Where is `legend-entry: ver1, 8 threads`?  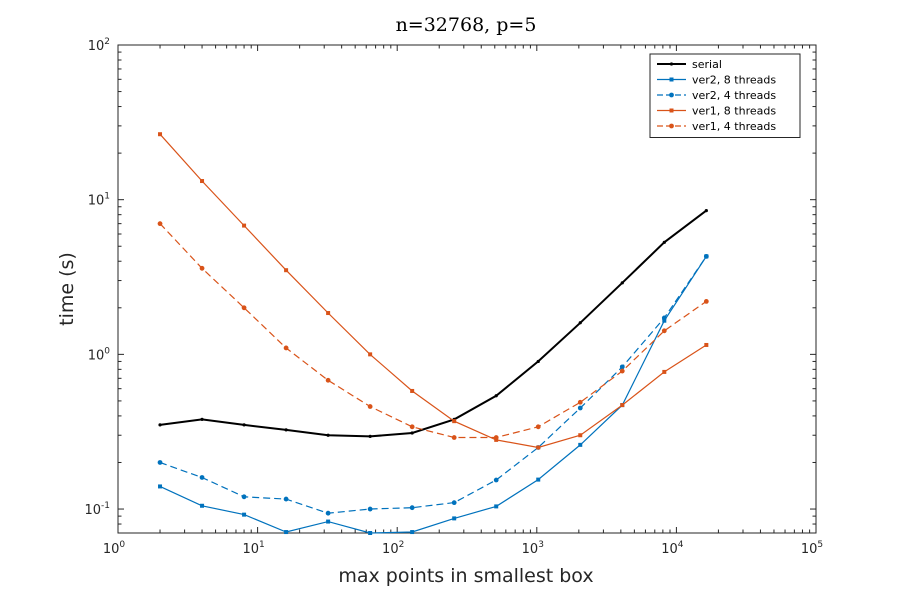 legend-entry: ver1, 8 threads is located at coordinates (734, 111).